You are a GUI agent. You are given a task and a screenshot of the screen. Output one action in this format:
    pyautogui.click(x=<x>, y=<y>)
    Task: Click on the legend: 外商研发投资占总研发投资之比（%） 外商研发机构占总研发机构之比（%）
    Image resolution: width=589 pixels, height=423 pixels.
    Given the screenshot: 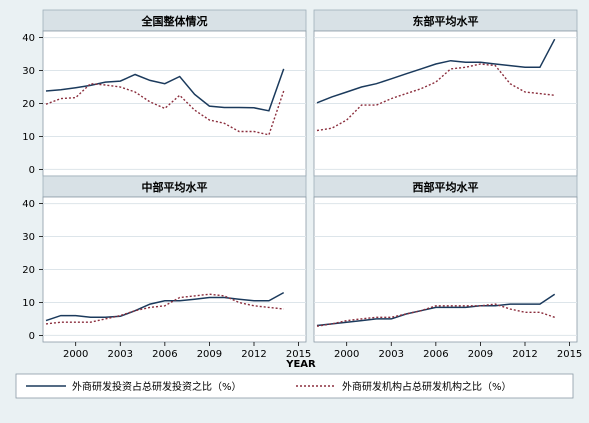 What is the action you would take?
    pyautogui.click(x=294, y=386)
    